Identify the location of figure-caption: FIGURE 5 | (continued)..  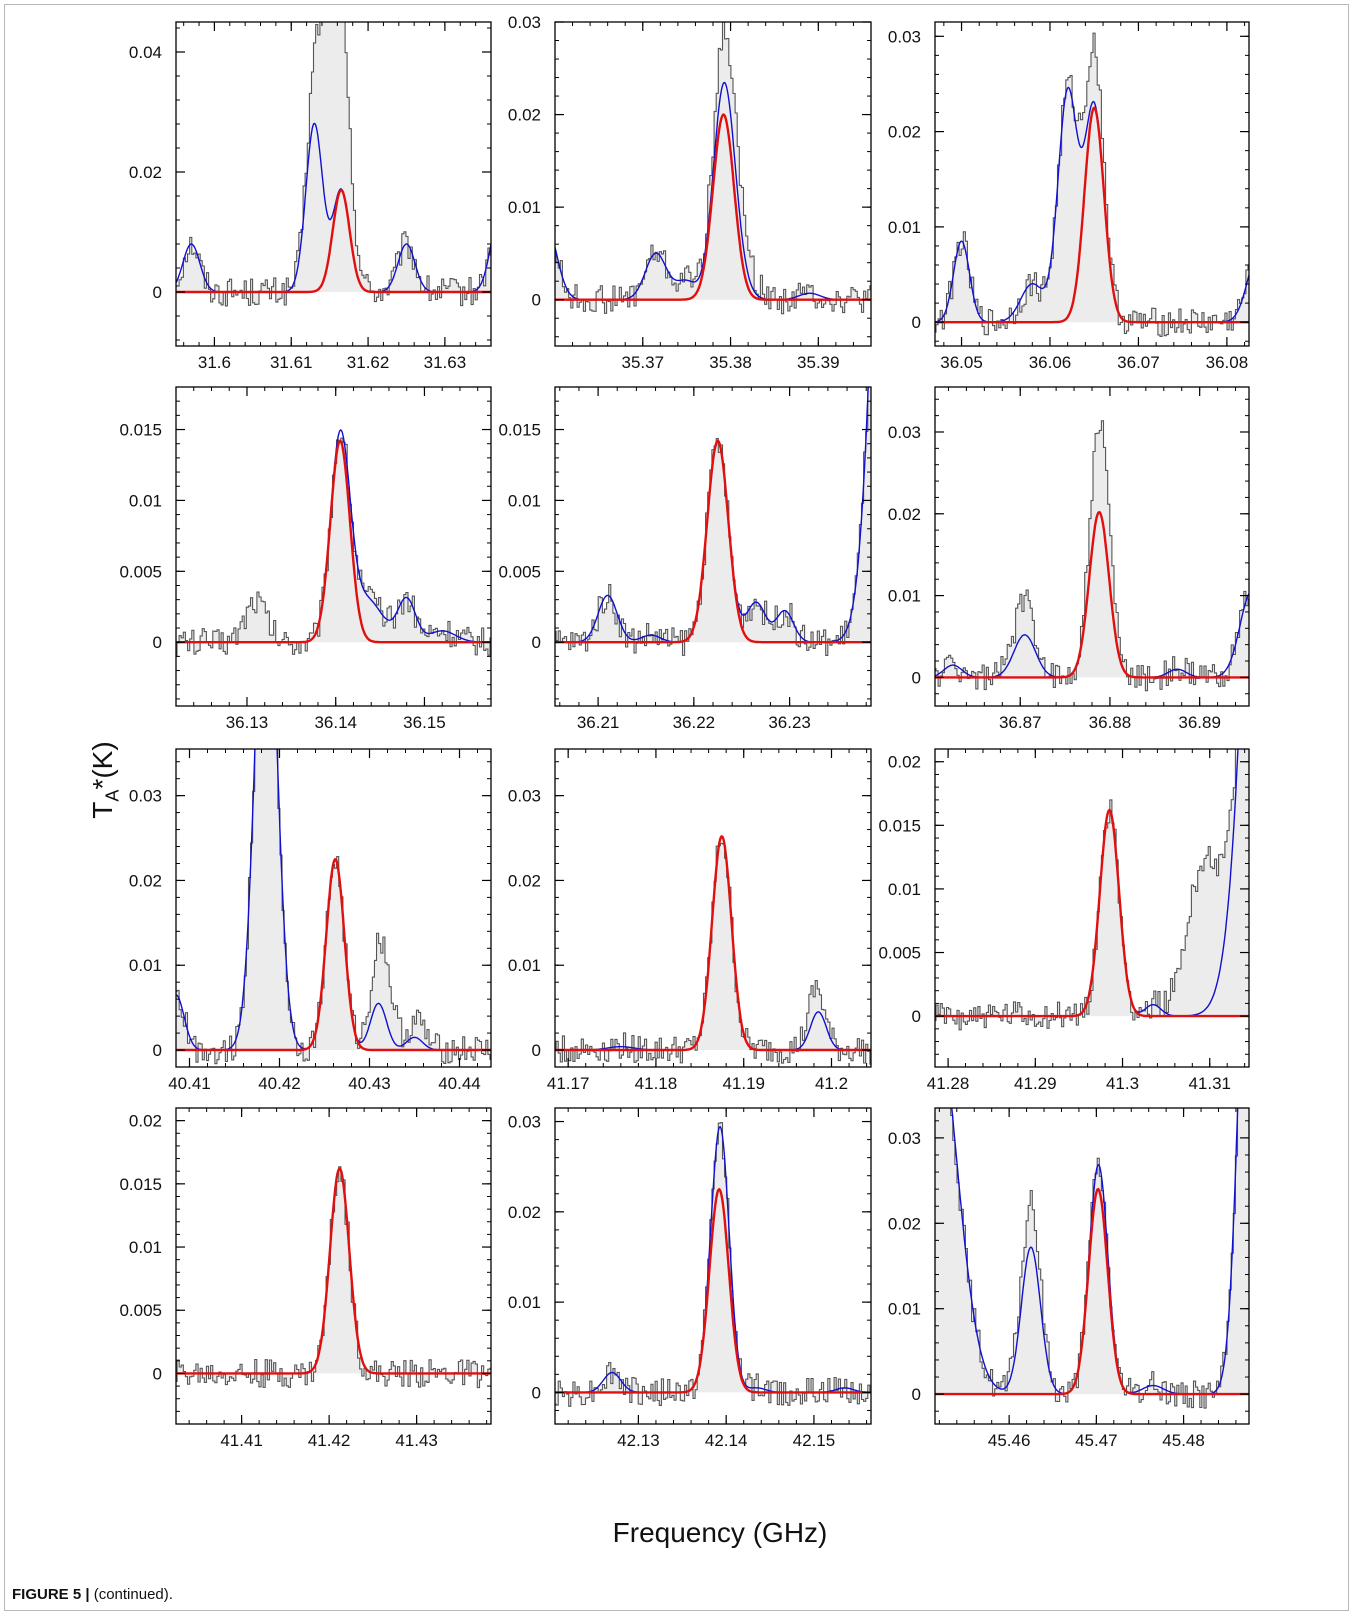
(92, 1594).